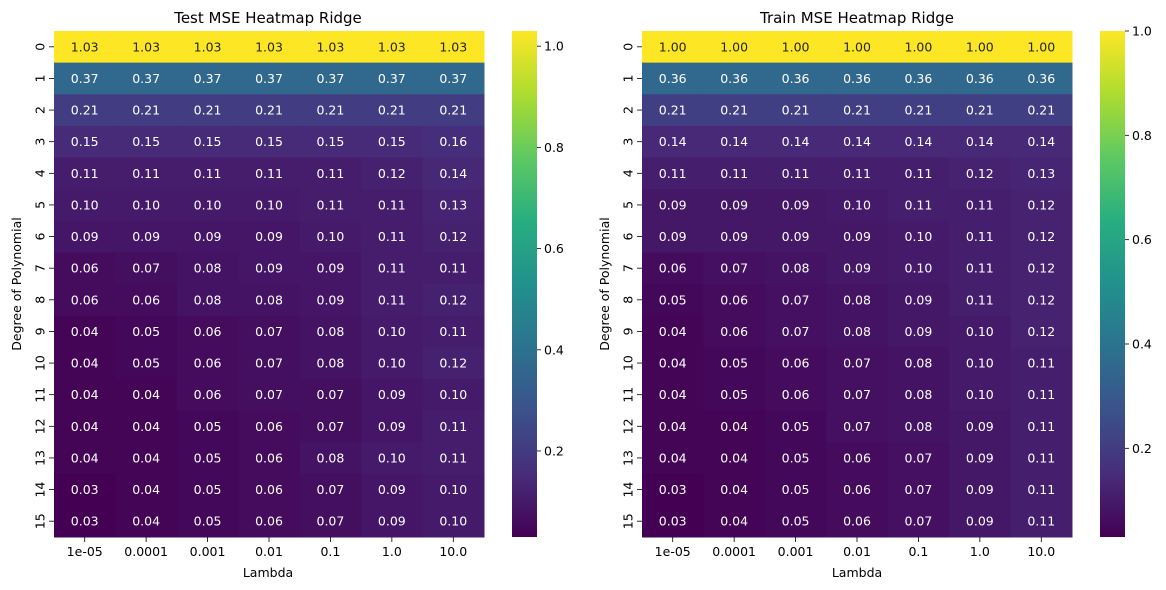 This screenshot has height=590, width=1166. I want to click on y-tick-label: 3, so click(39, 142).